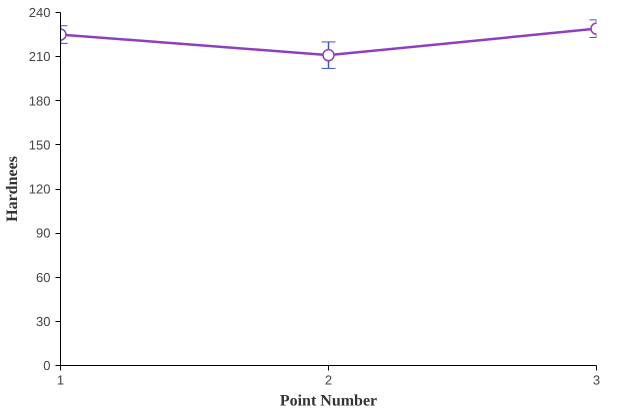 Image resolution: width=622 pixels, height=416 pixels. What do you see at coordinates (60, 380) in the screenshot?
I see `x-tick-label: 1` at bounding box center [60, 380].